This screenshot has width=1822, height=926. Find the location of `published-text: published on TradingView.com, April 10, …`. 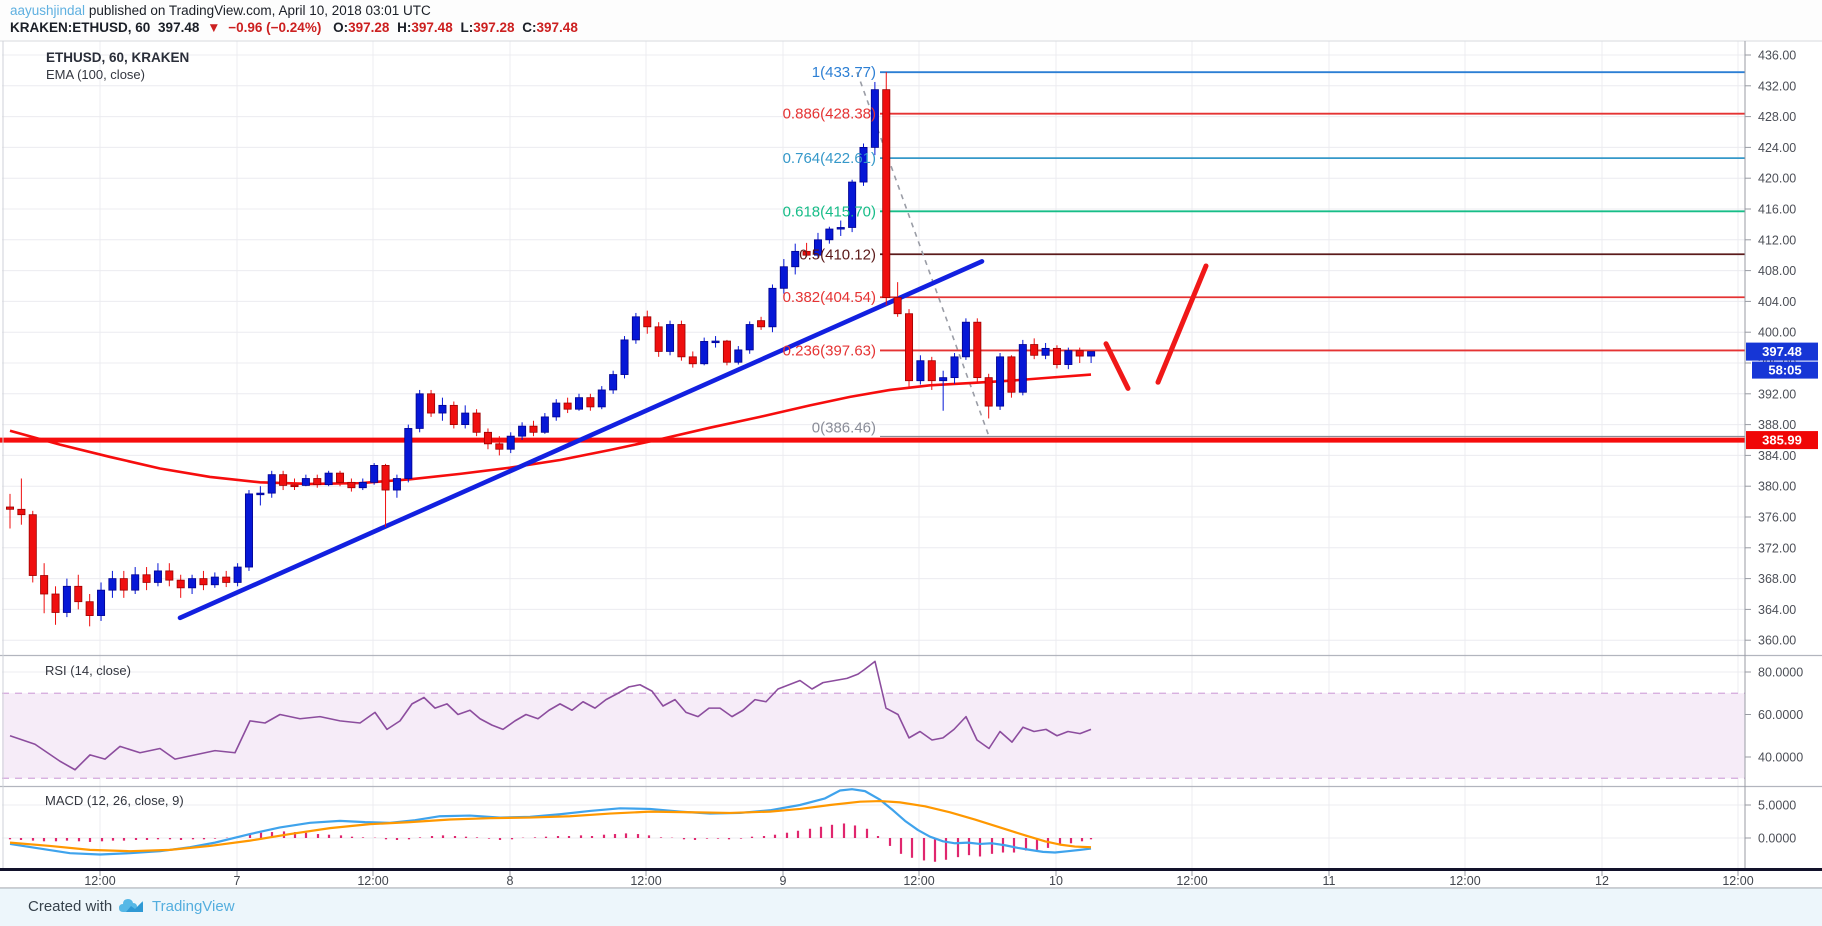

published-text: published on TradingView.com, April 10, … is located at coordinates (258, 10).